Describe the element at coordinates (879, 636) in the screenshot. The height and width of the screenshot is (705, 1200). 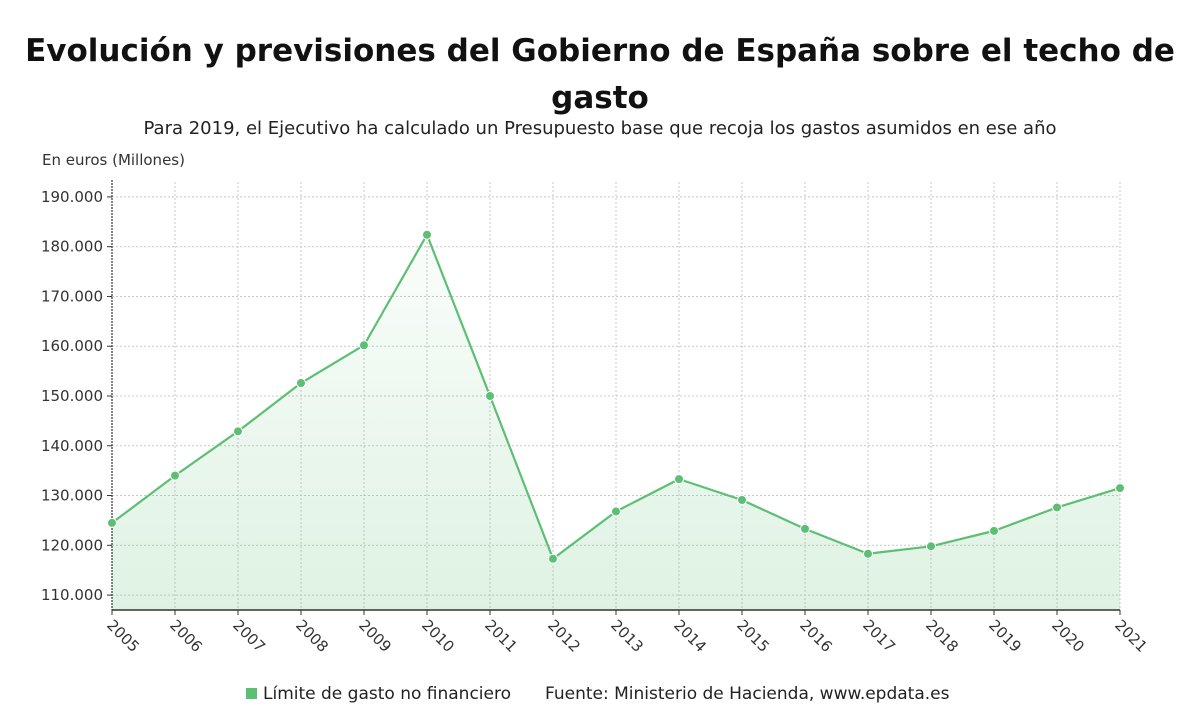
I see `x-tick-label: 2017` at that location.